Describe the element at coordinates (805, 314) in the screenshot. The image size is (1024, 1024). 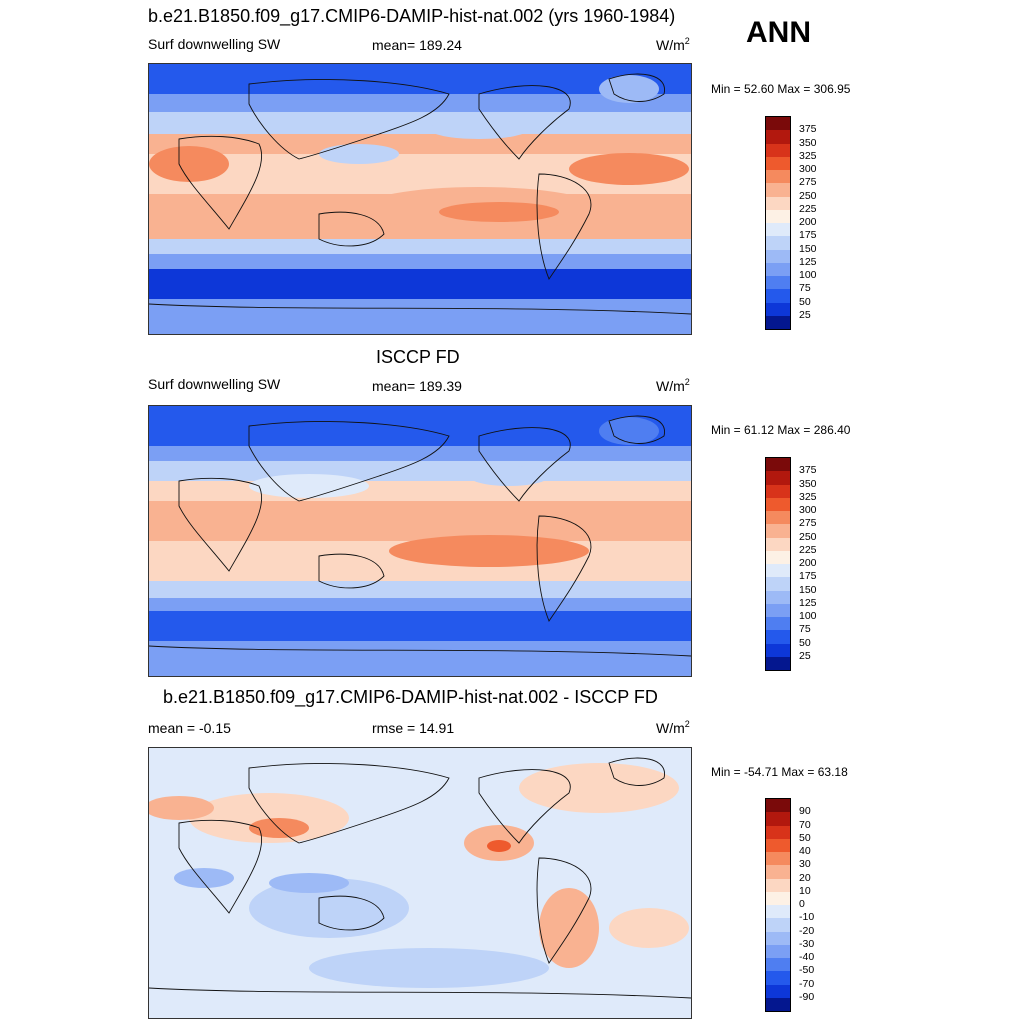
I see `panel-1-level: 25` at that location.